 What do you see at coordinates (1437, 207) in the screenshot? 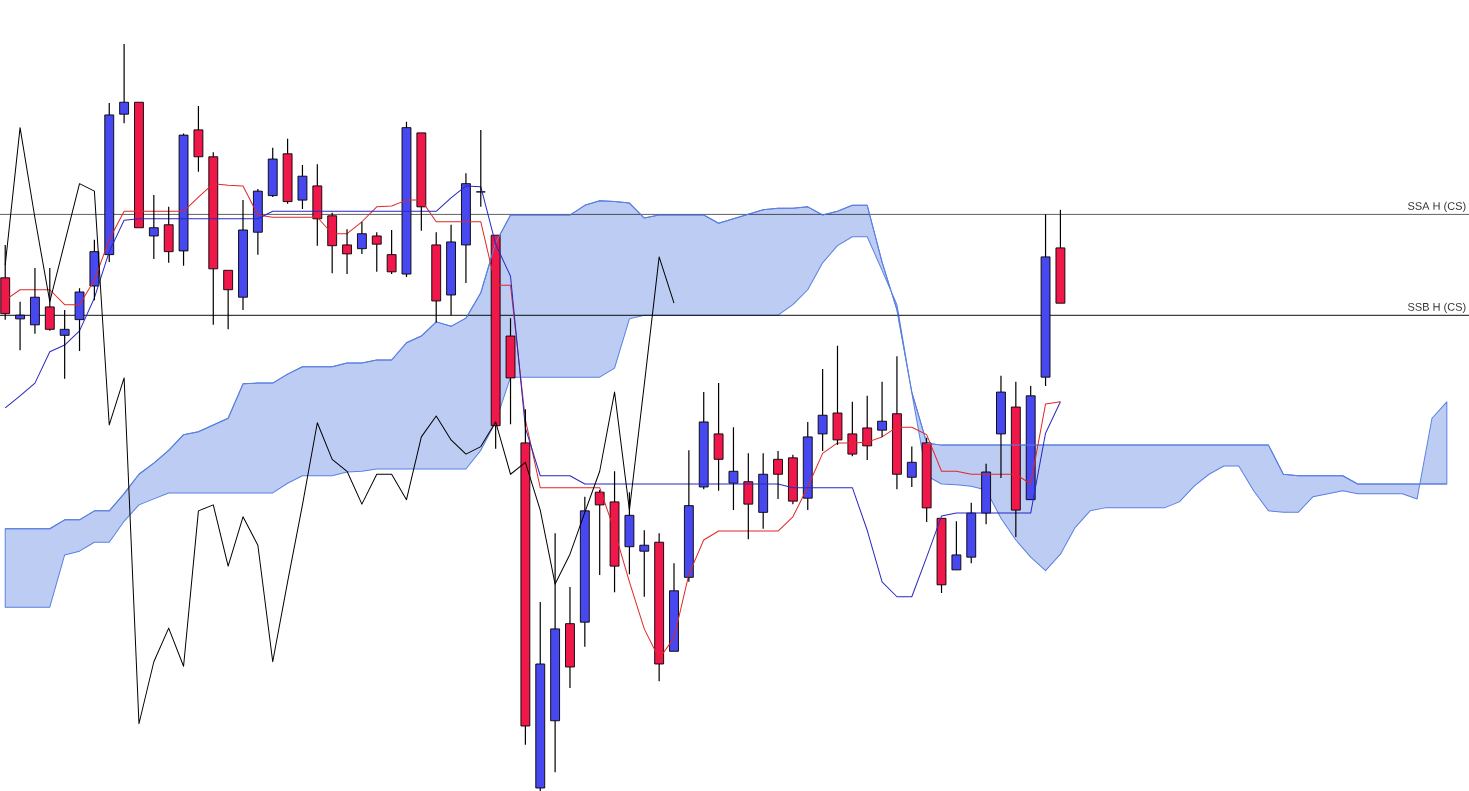
I see `ref-line-label: SSA H (CS)` at bounding box center [1437, 207].